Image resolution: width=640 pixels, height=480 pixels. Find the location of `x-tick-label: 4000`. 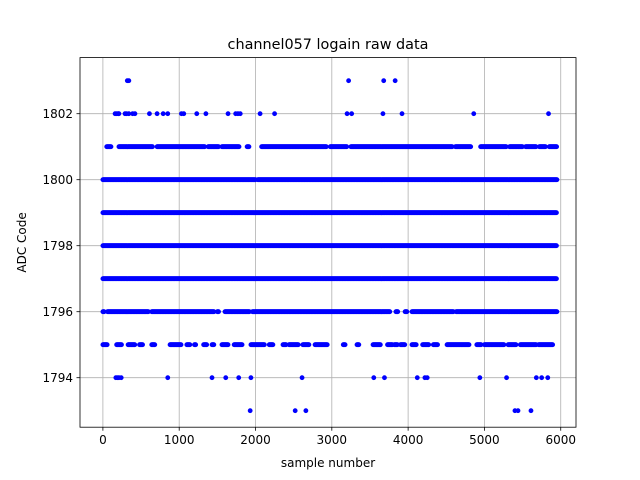

x-tick-label: 4000 is located at coordinates (408, 440).